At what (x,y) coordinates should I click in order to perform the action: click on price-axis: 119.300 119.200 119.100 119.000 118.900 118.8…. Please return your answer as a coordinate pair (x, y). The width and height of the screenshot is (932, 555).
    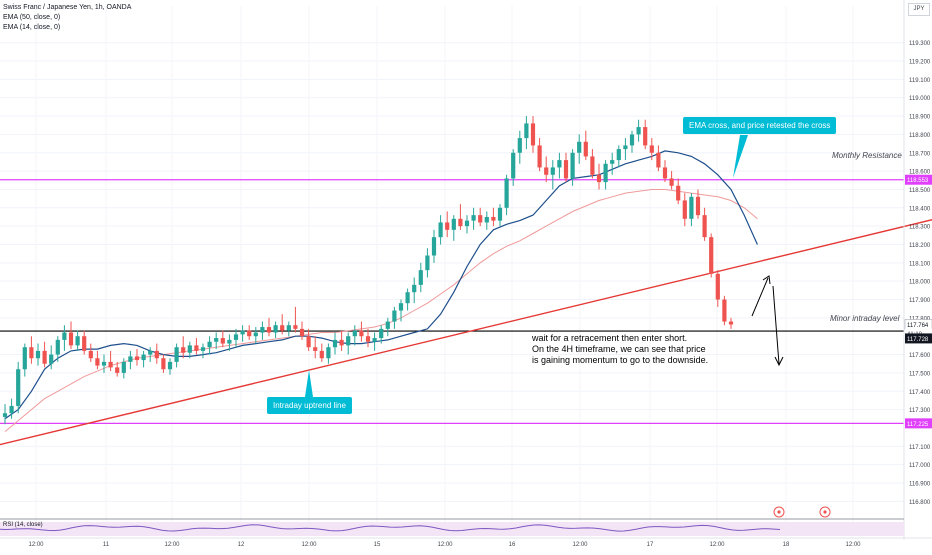
    Looking at the image, I should click on (917, 270).